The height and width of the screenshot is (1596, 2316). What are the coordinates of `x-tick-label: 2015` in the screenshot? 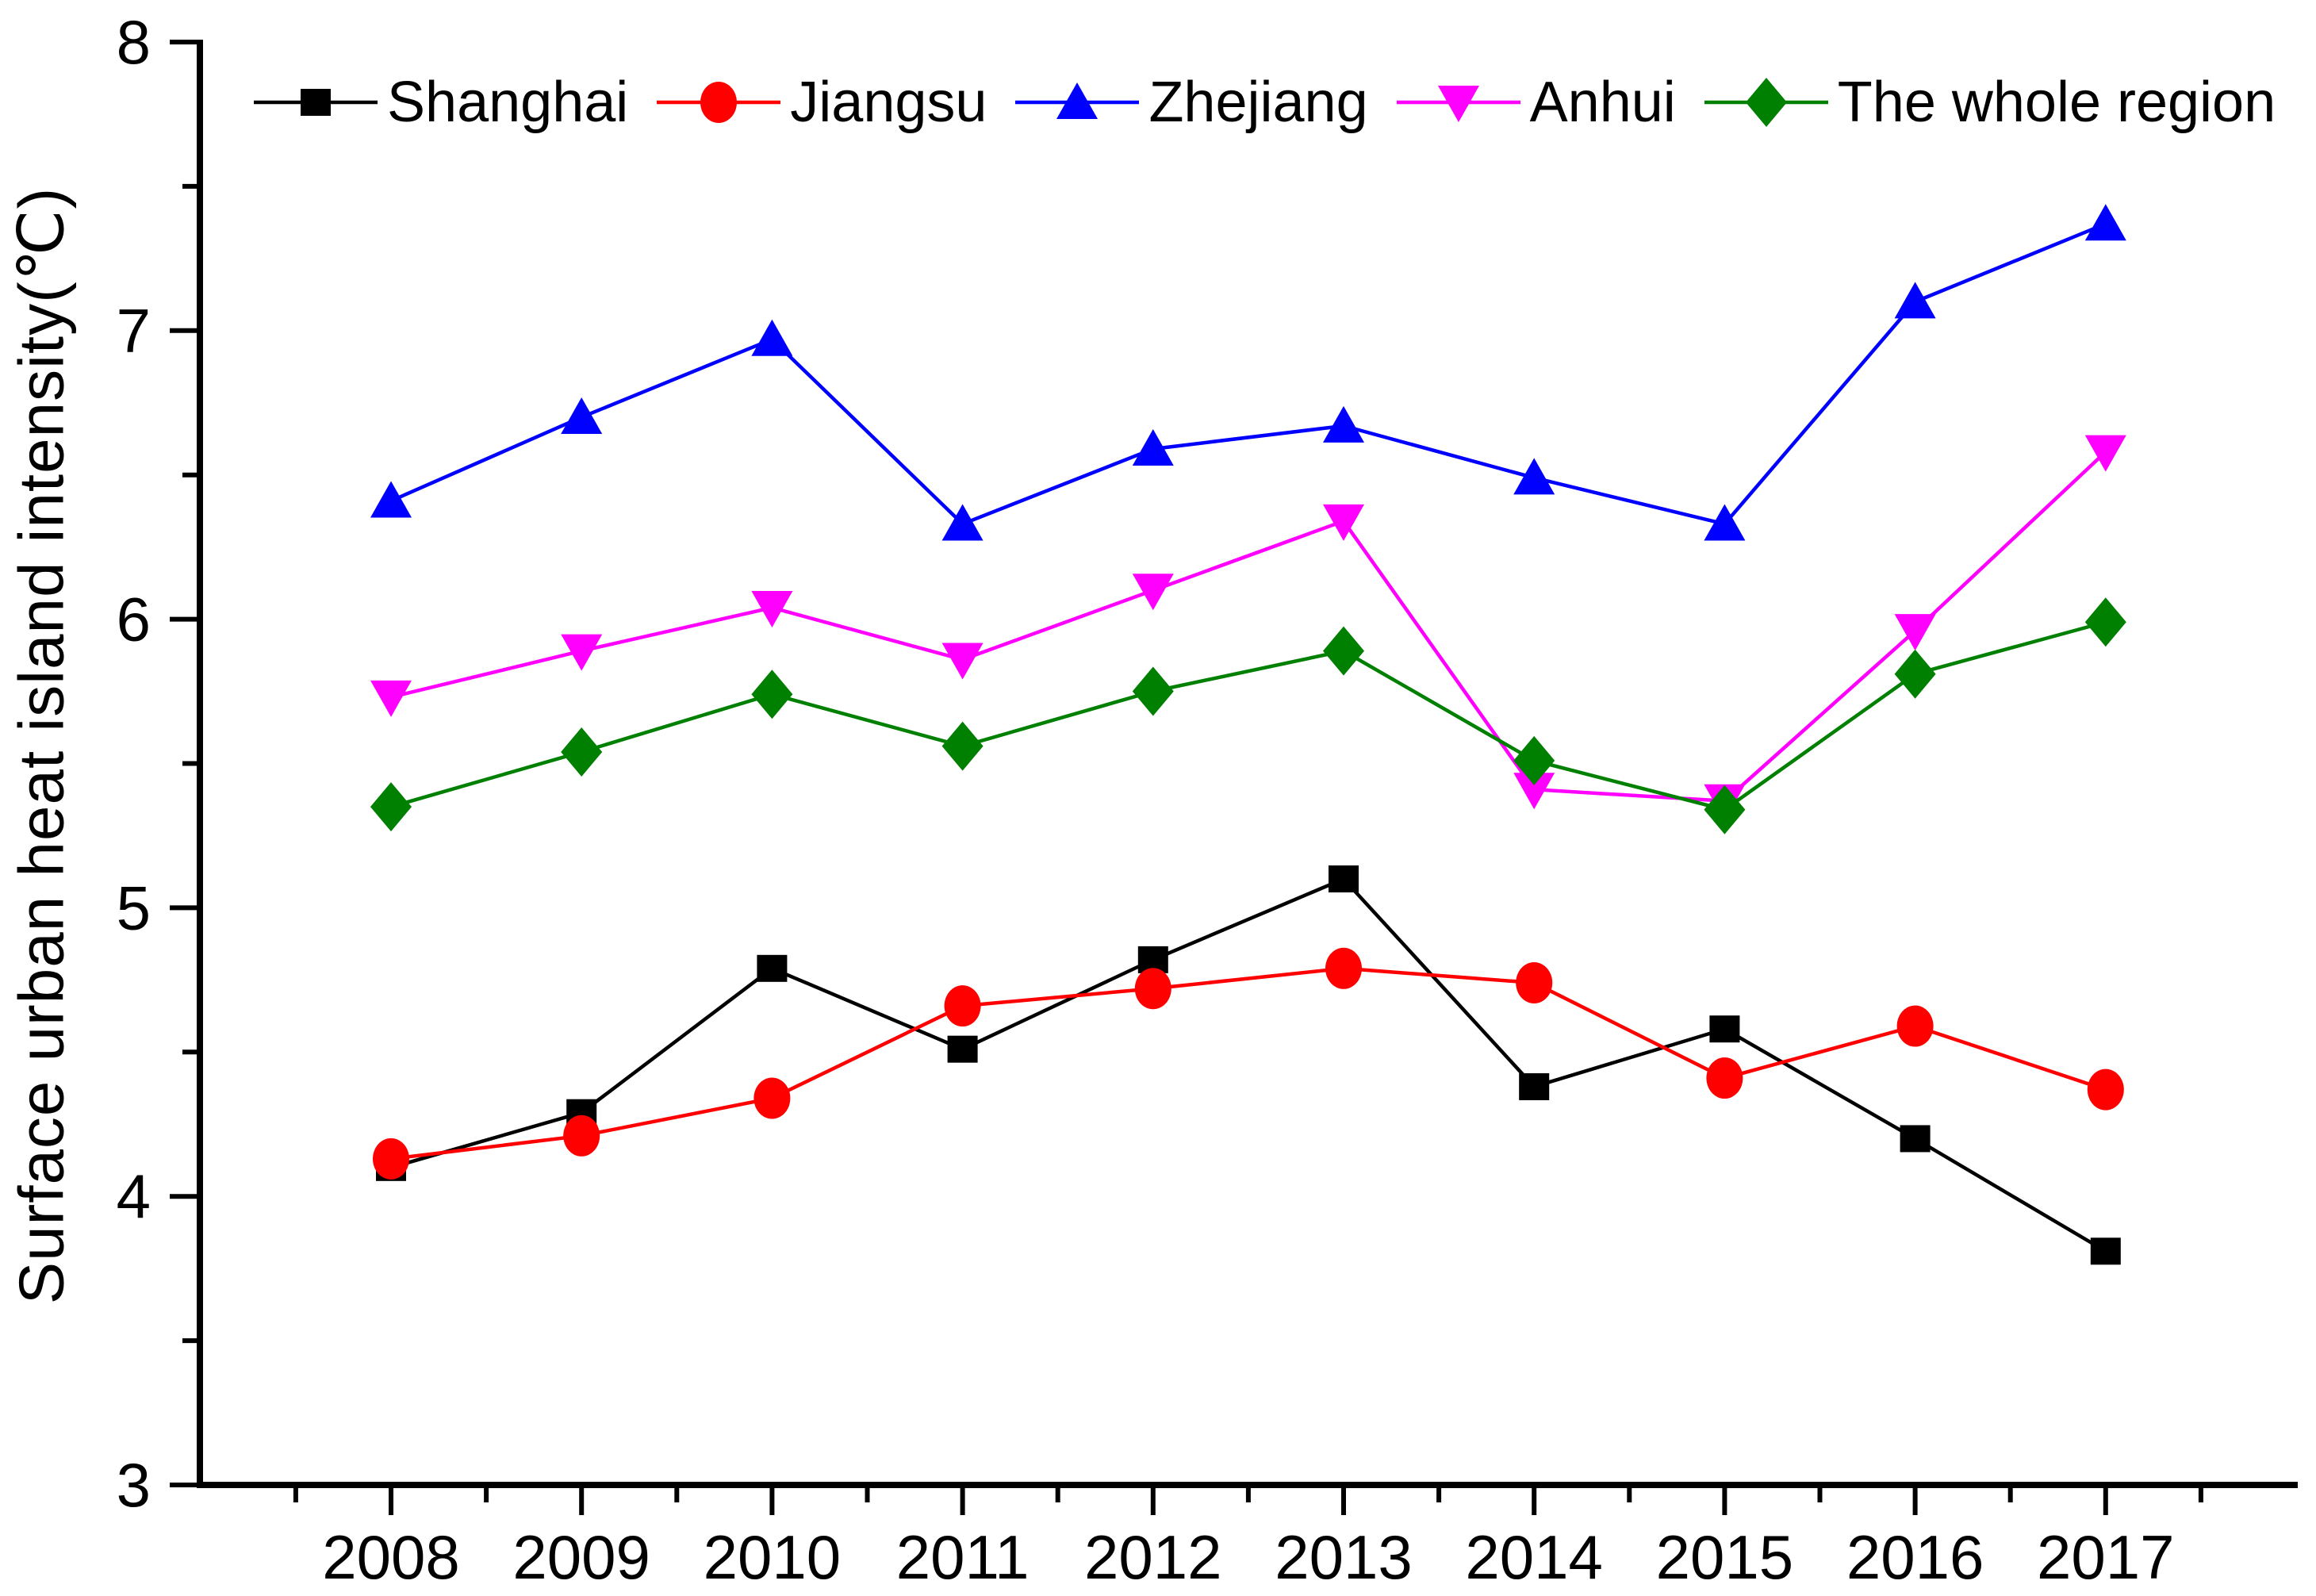 It's located at (1725, 1557).